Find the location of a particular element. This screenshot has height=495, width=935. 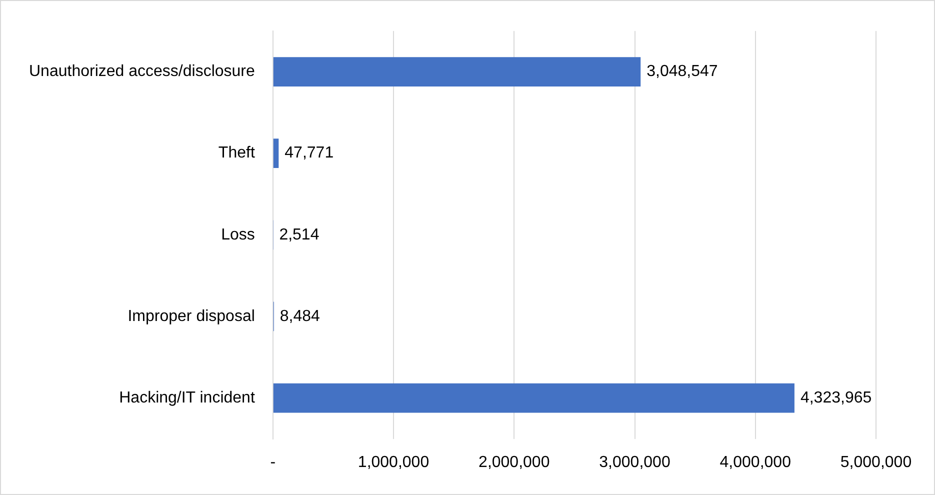

data-label: 2,514 is located at coordinates (299, 235).